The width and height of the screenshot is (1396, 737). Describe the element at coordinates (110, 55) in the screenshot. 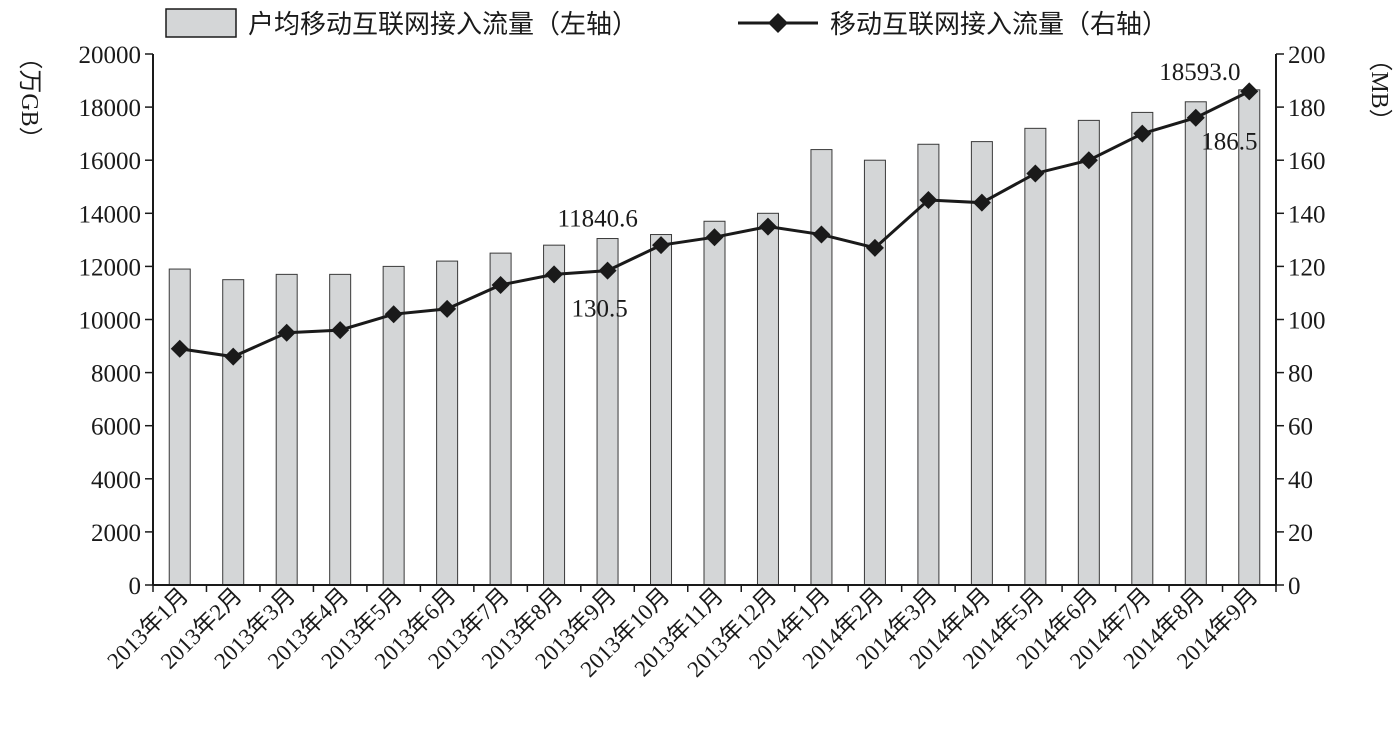

I see `y-left-tick-label-10: 20000` at that location.